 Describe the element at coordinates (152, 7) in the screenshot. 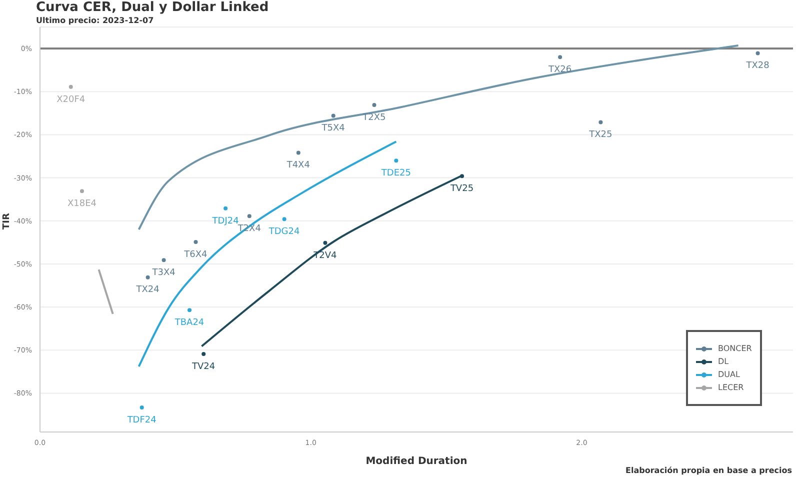

I see `chart-title: Curva CER, Dual y Dollar Linked` at that location.